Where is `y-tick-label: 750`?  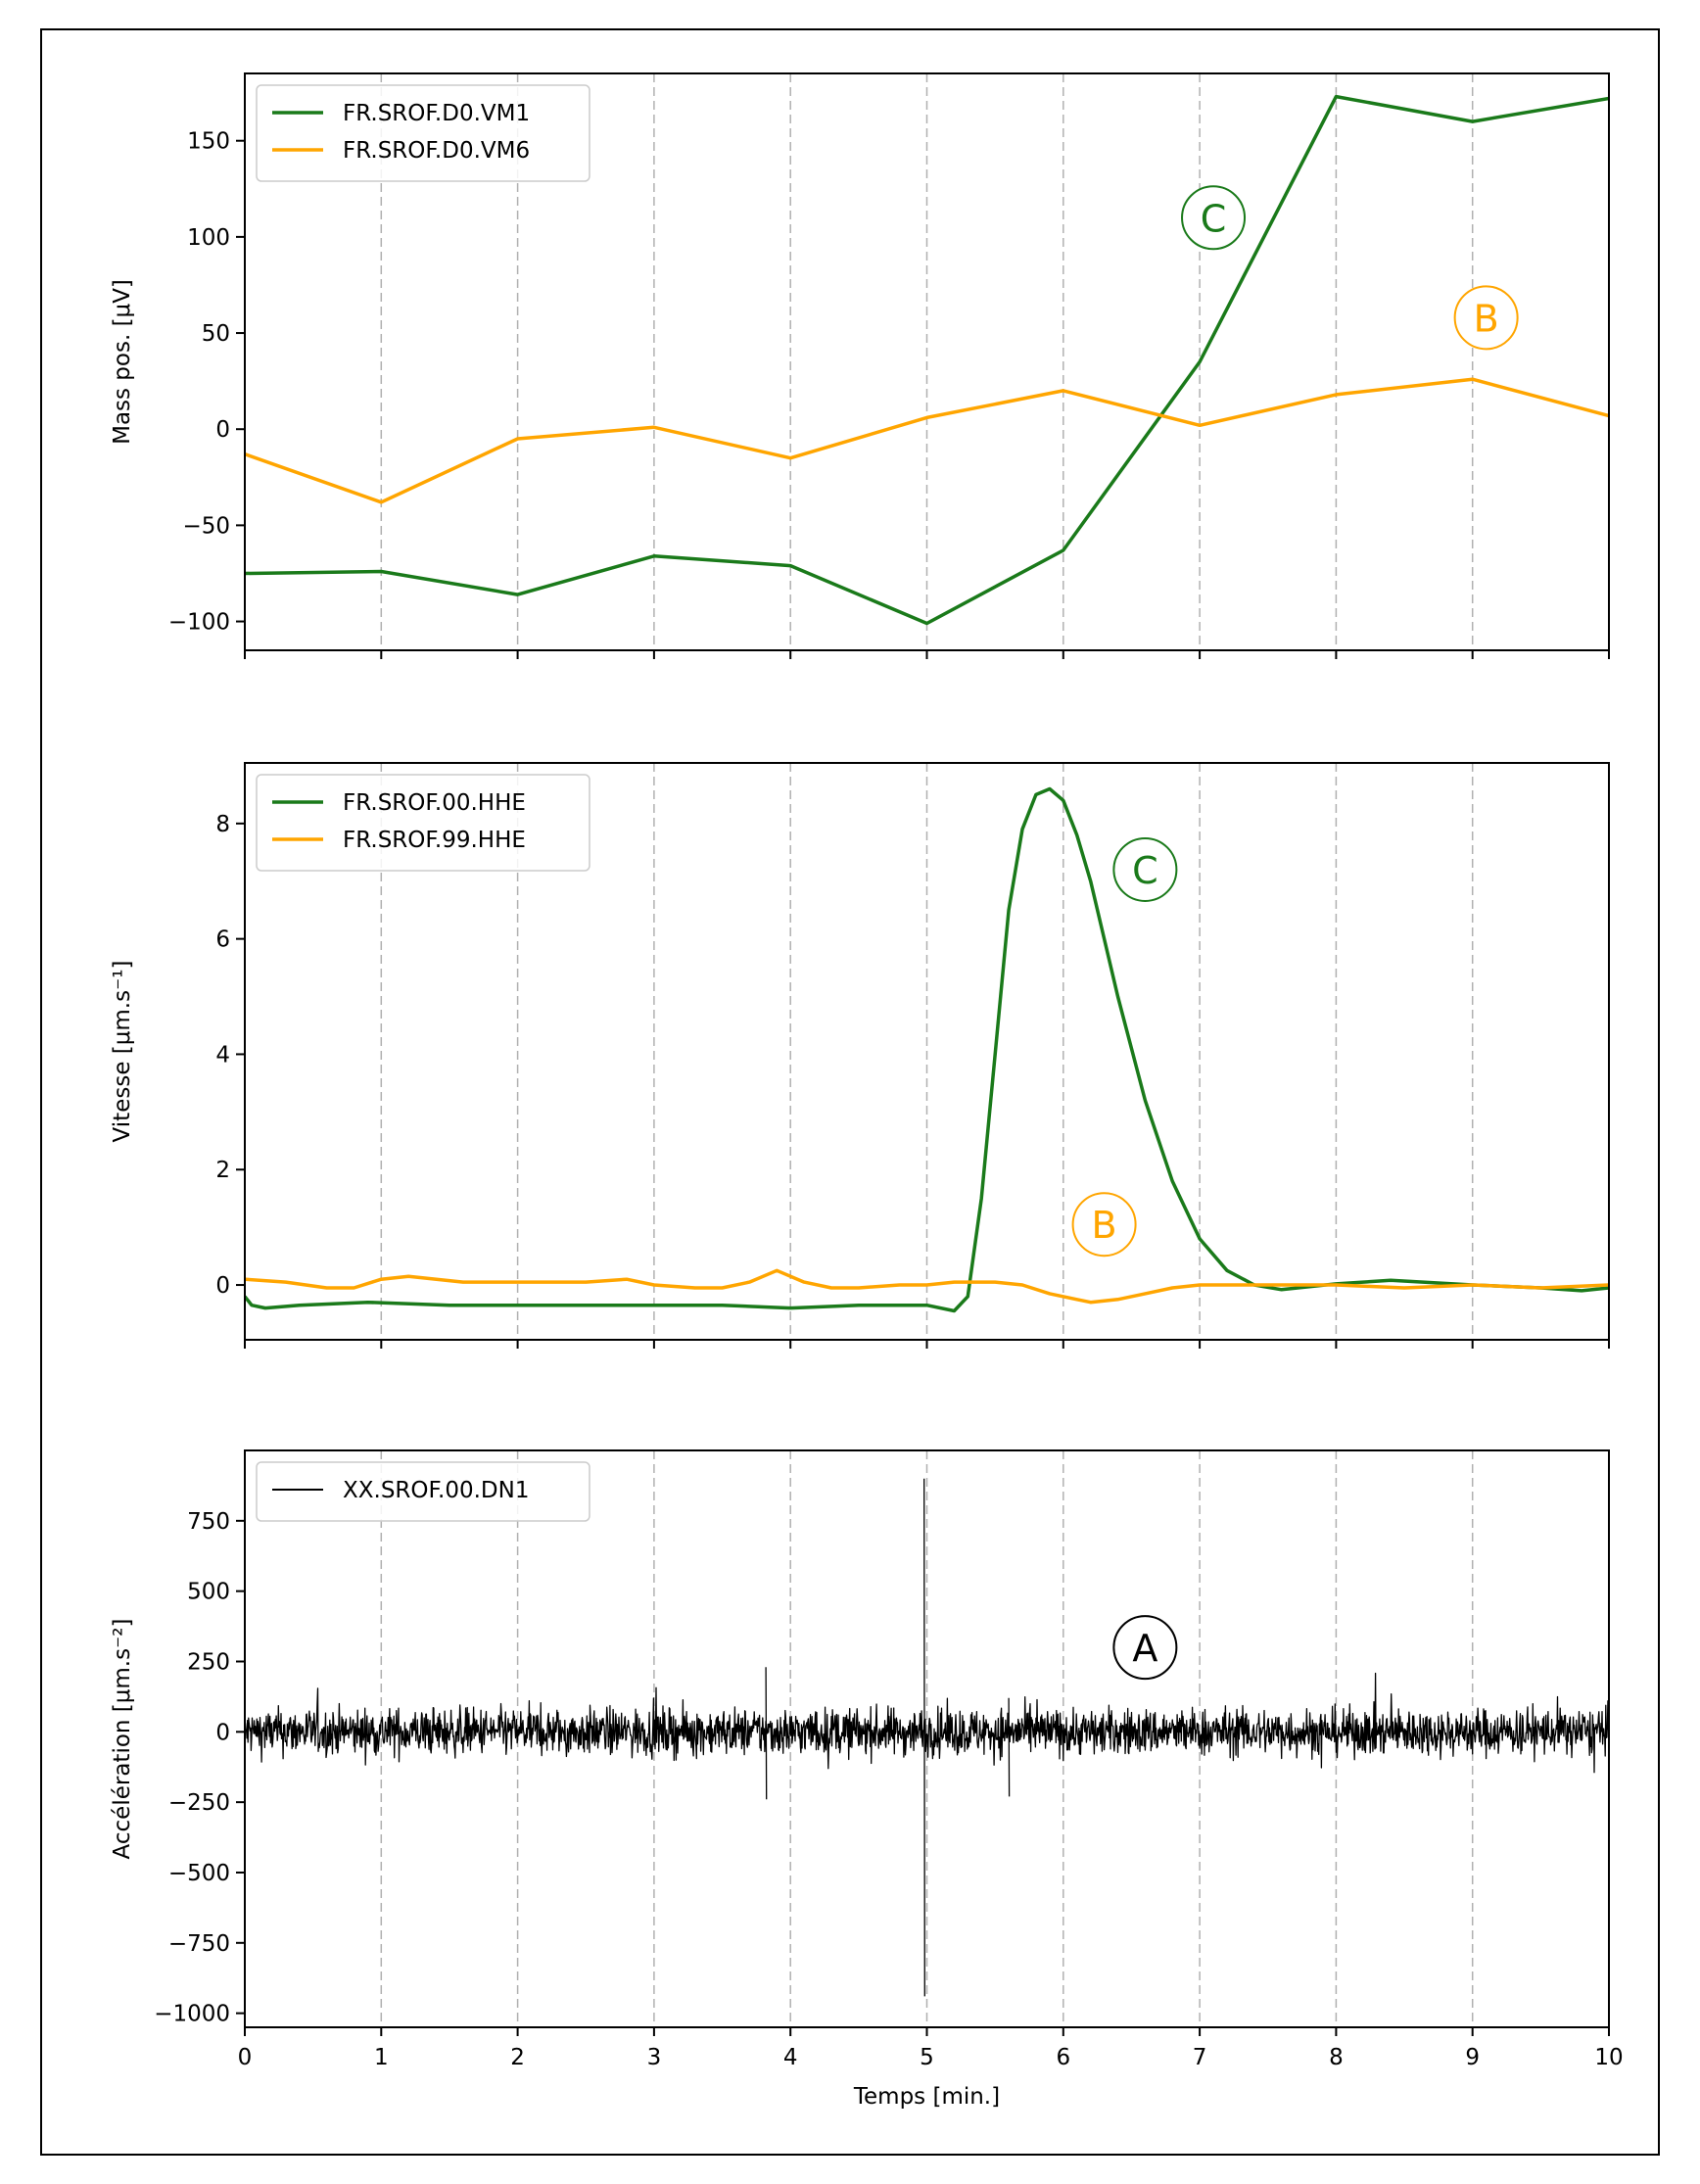 y-tick-label: 750 is located at coordinates (209, 1522).